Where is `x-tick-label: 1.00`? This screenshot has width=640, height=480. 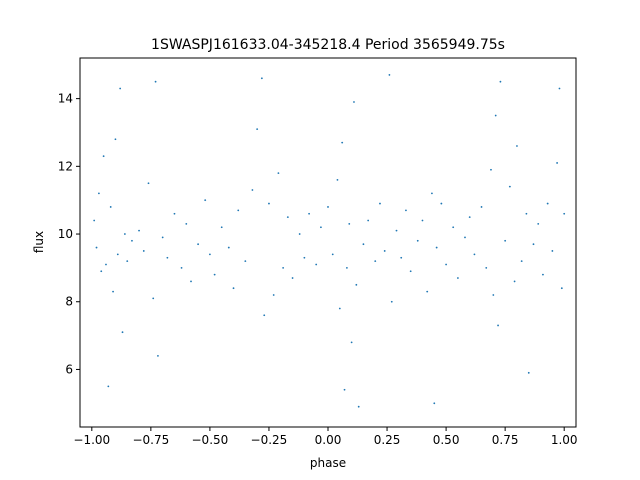 x-tick-label: 1.00 is located at coordinates (564, 440).